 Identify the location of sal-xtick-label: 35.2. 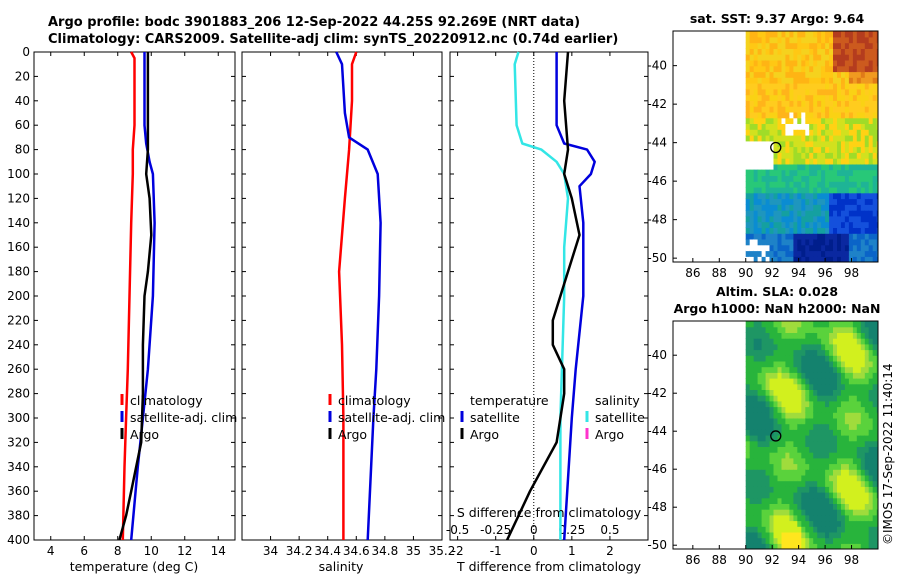
(442, 551).